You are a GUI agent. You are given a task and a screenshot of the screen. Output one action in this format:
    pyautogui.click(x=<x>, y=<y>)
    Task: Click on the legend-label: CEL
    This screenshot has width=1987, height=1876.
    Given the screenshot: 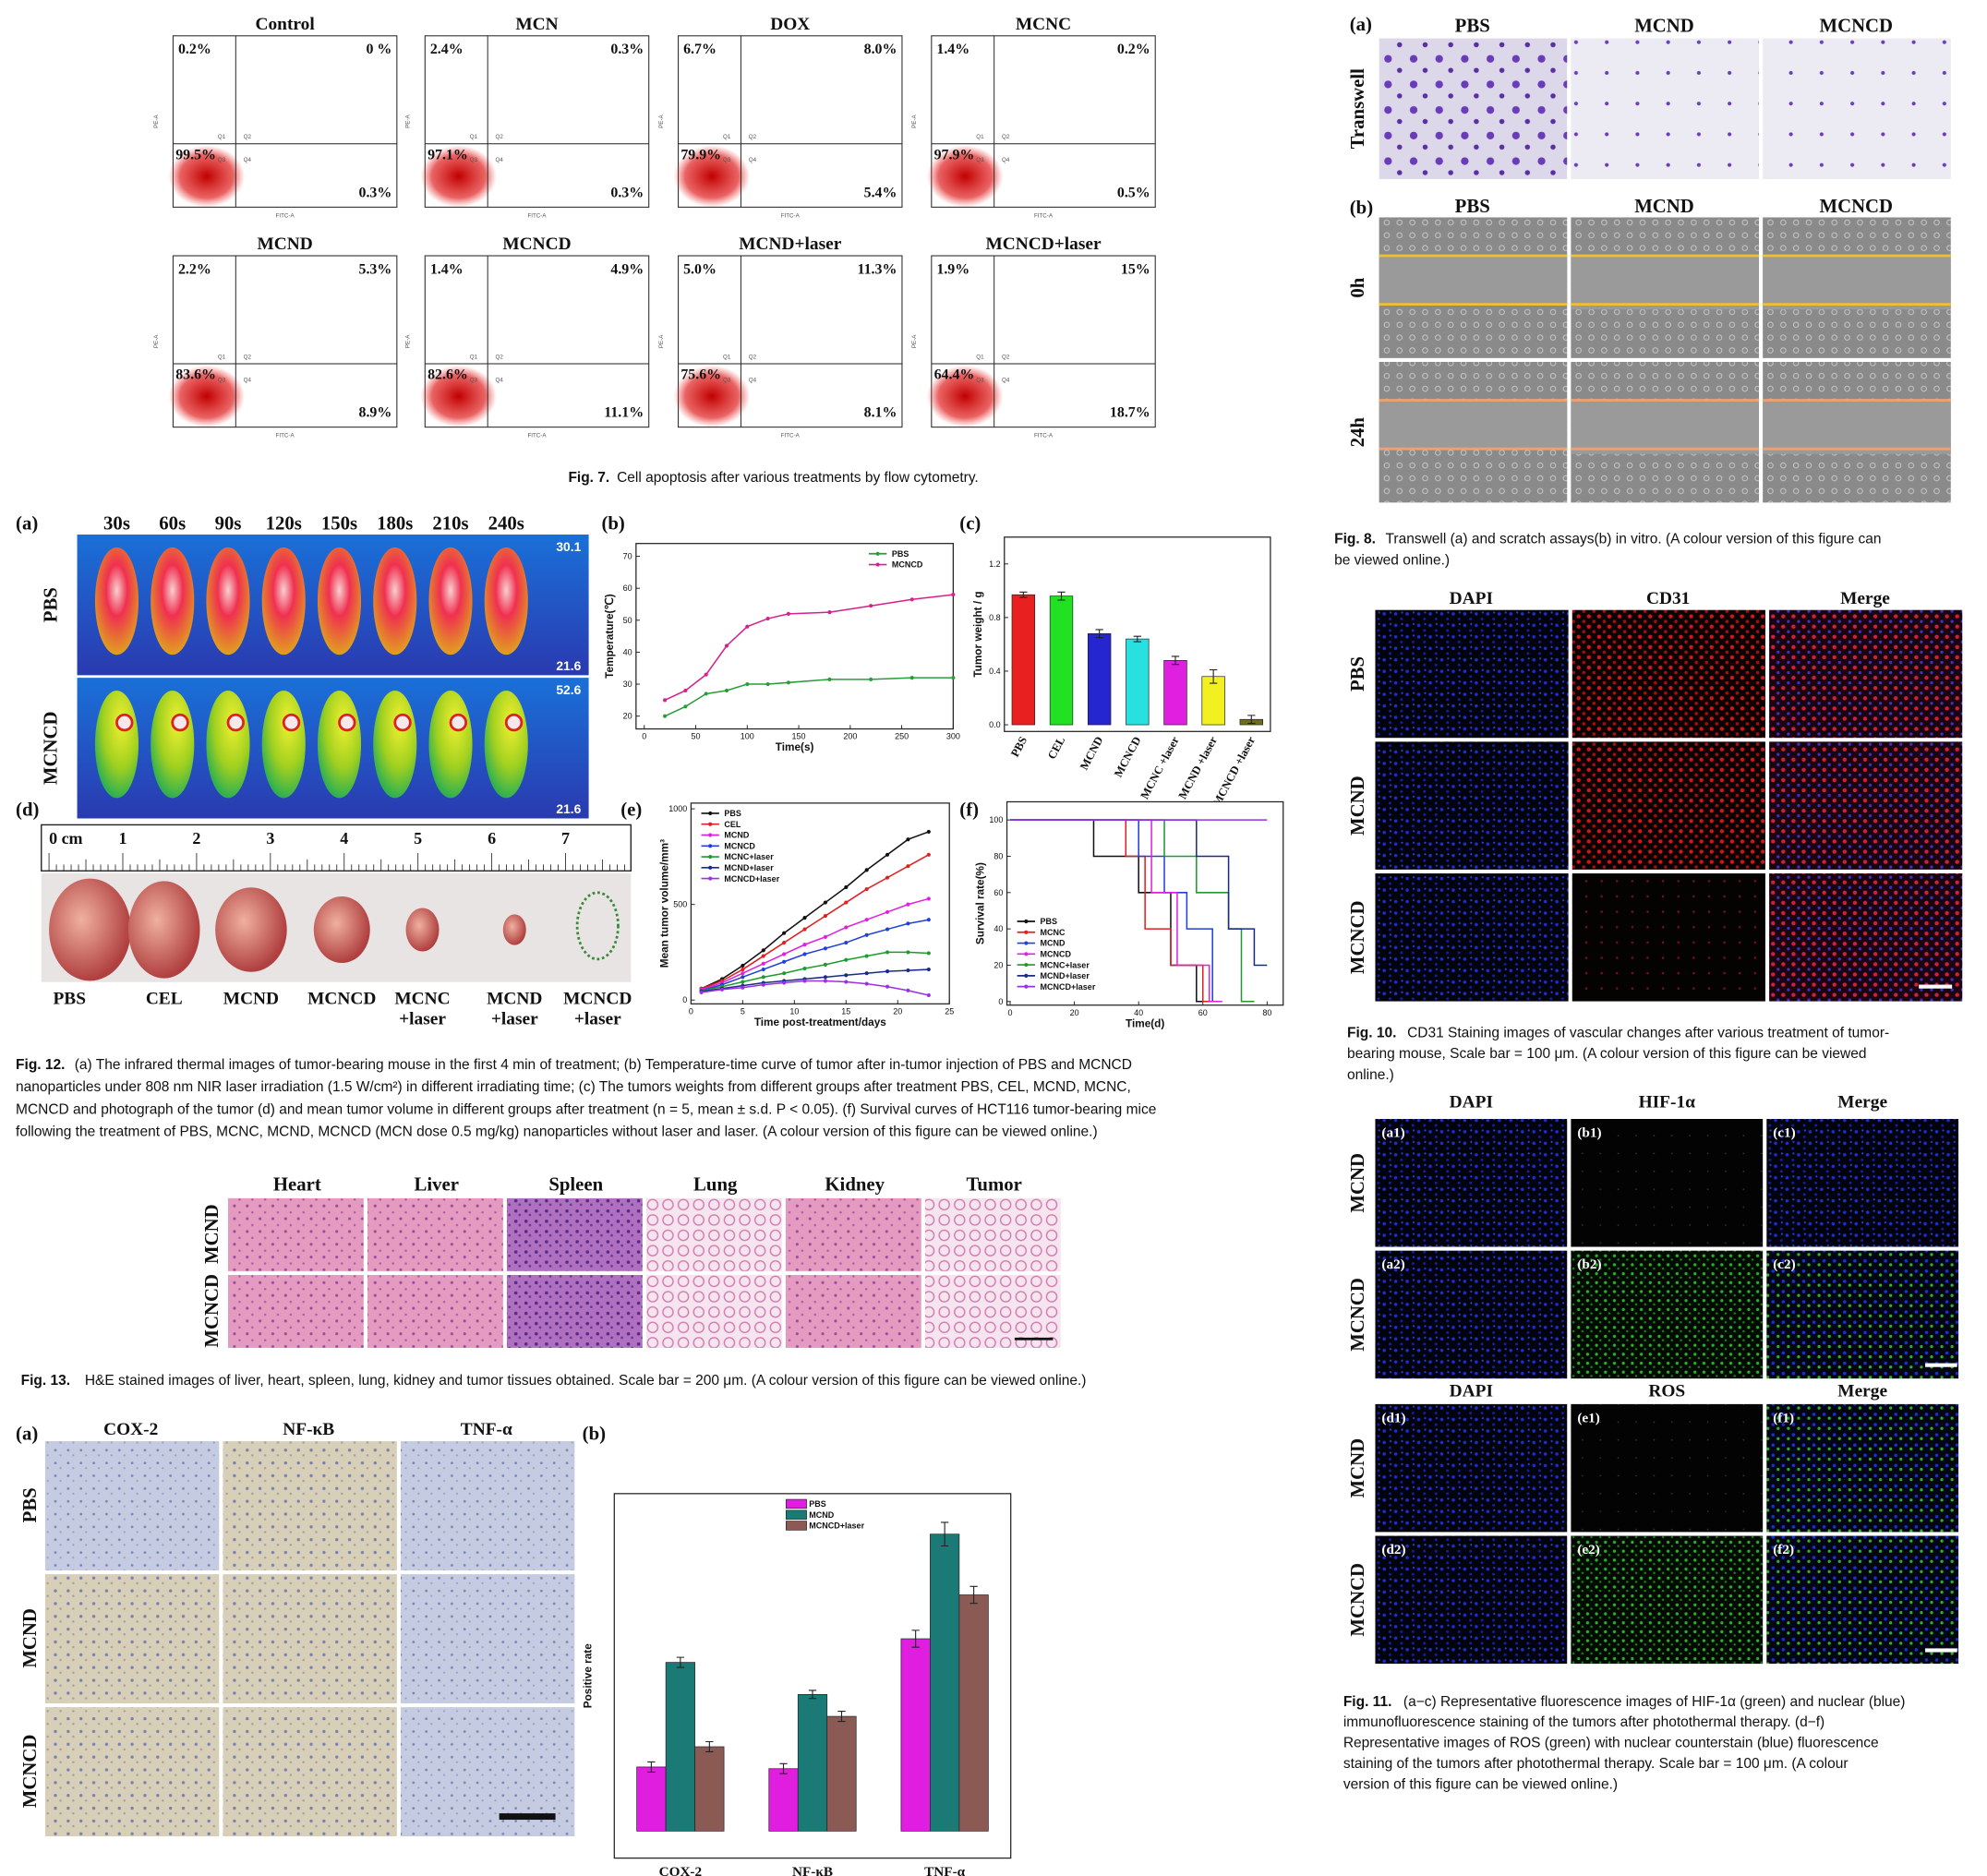 What is the action you would take?
    pyautogui.click(x=732, y=824)
    